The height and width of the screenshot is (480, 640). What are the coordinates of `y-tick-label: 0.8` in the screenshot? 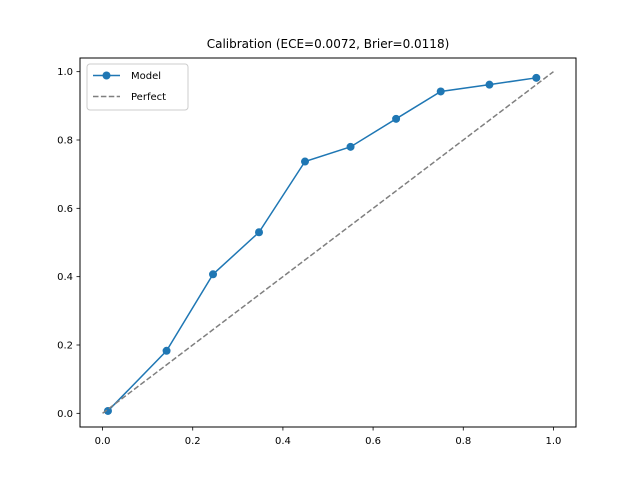 It's located at (65, 141).